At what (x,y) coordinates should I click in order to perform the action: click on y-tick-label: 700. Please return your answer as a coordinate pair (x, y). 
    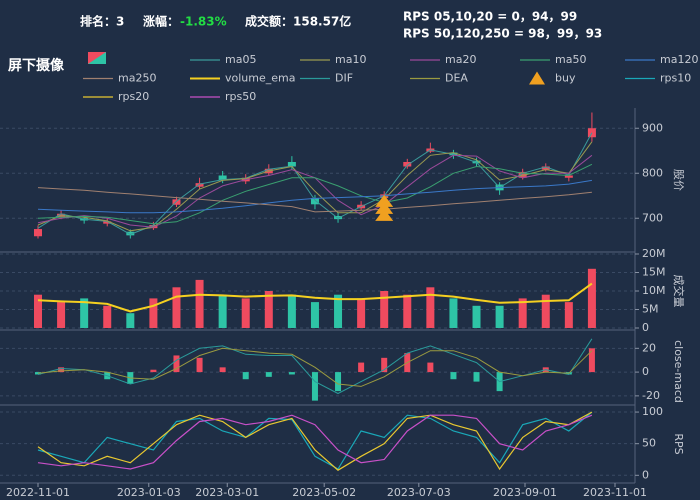
    Looking at the image, I should click on (652, 217).